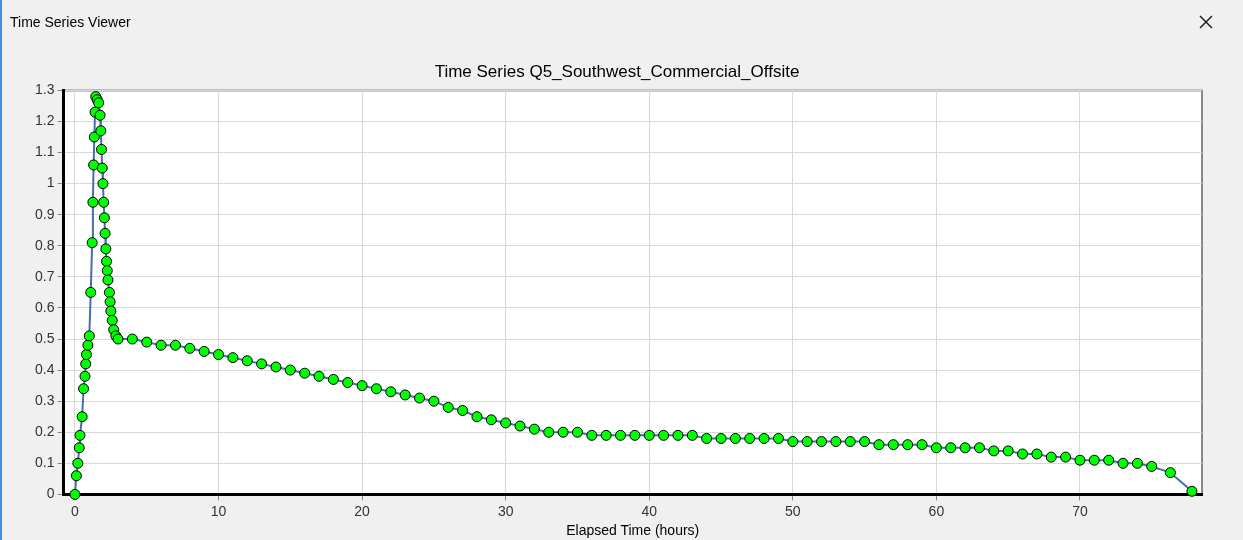 This screenshot has width=1243, height=540. I want to click on x-tick-label: 40, so click(649, 510).